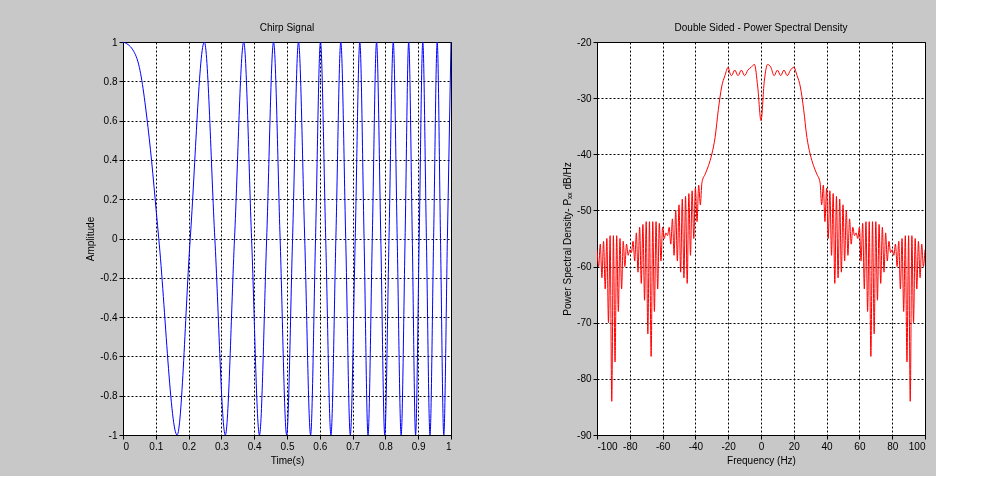 This screenshot has width=1002, height=485. Describe the element at coordinates (696, 446) in the screenshot. I see `x-tick-label: -40` at that location.